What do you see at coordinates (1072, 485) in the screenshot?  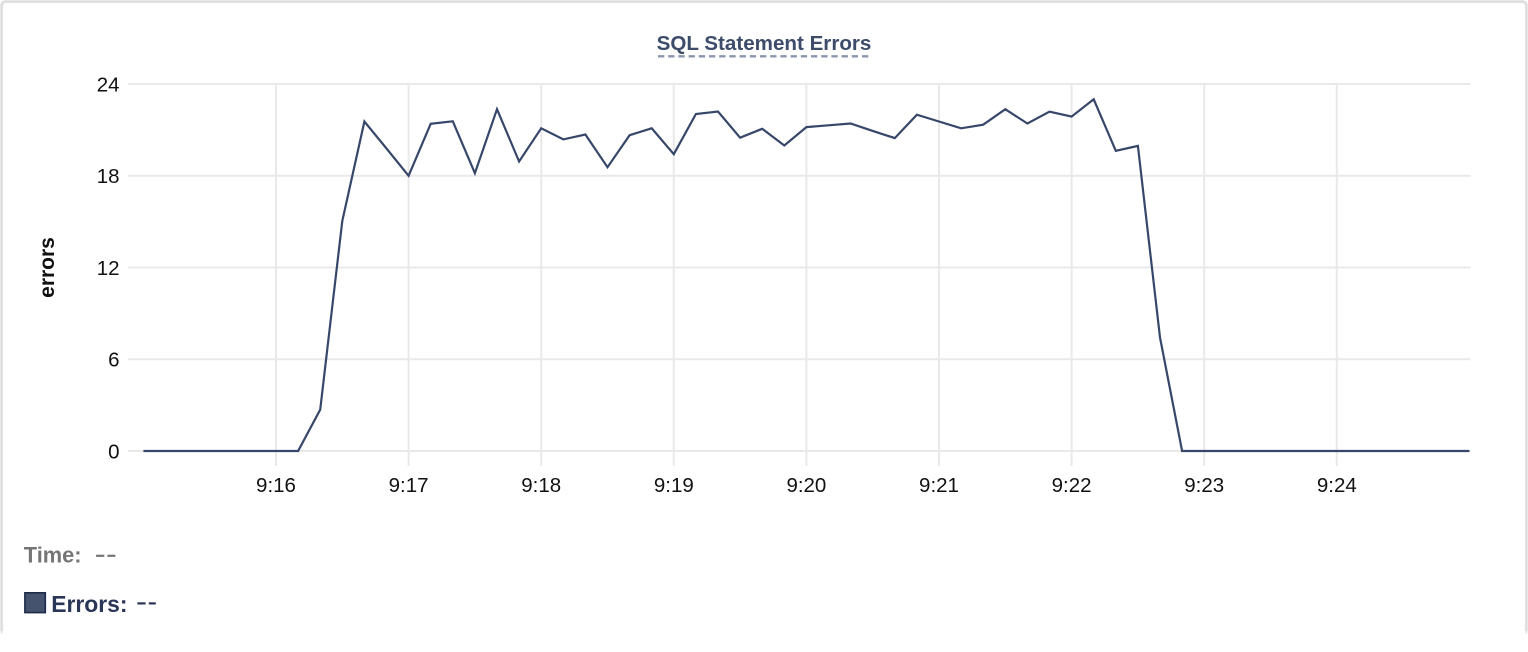 I see `svg-text: 9:22` at bounding box center [1072, 485].